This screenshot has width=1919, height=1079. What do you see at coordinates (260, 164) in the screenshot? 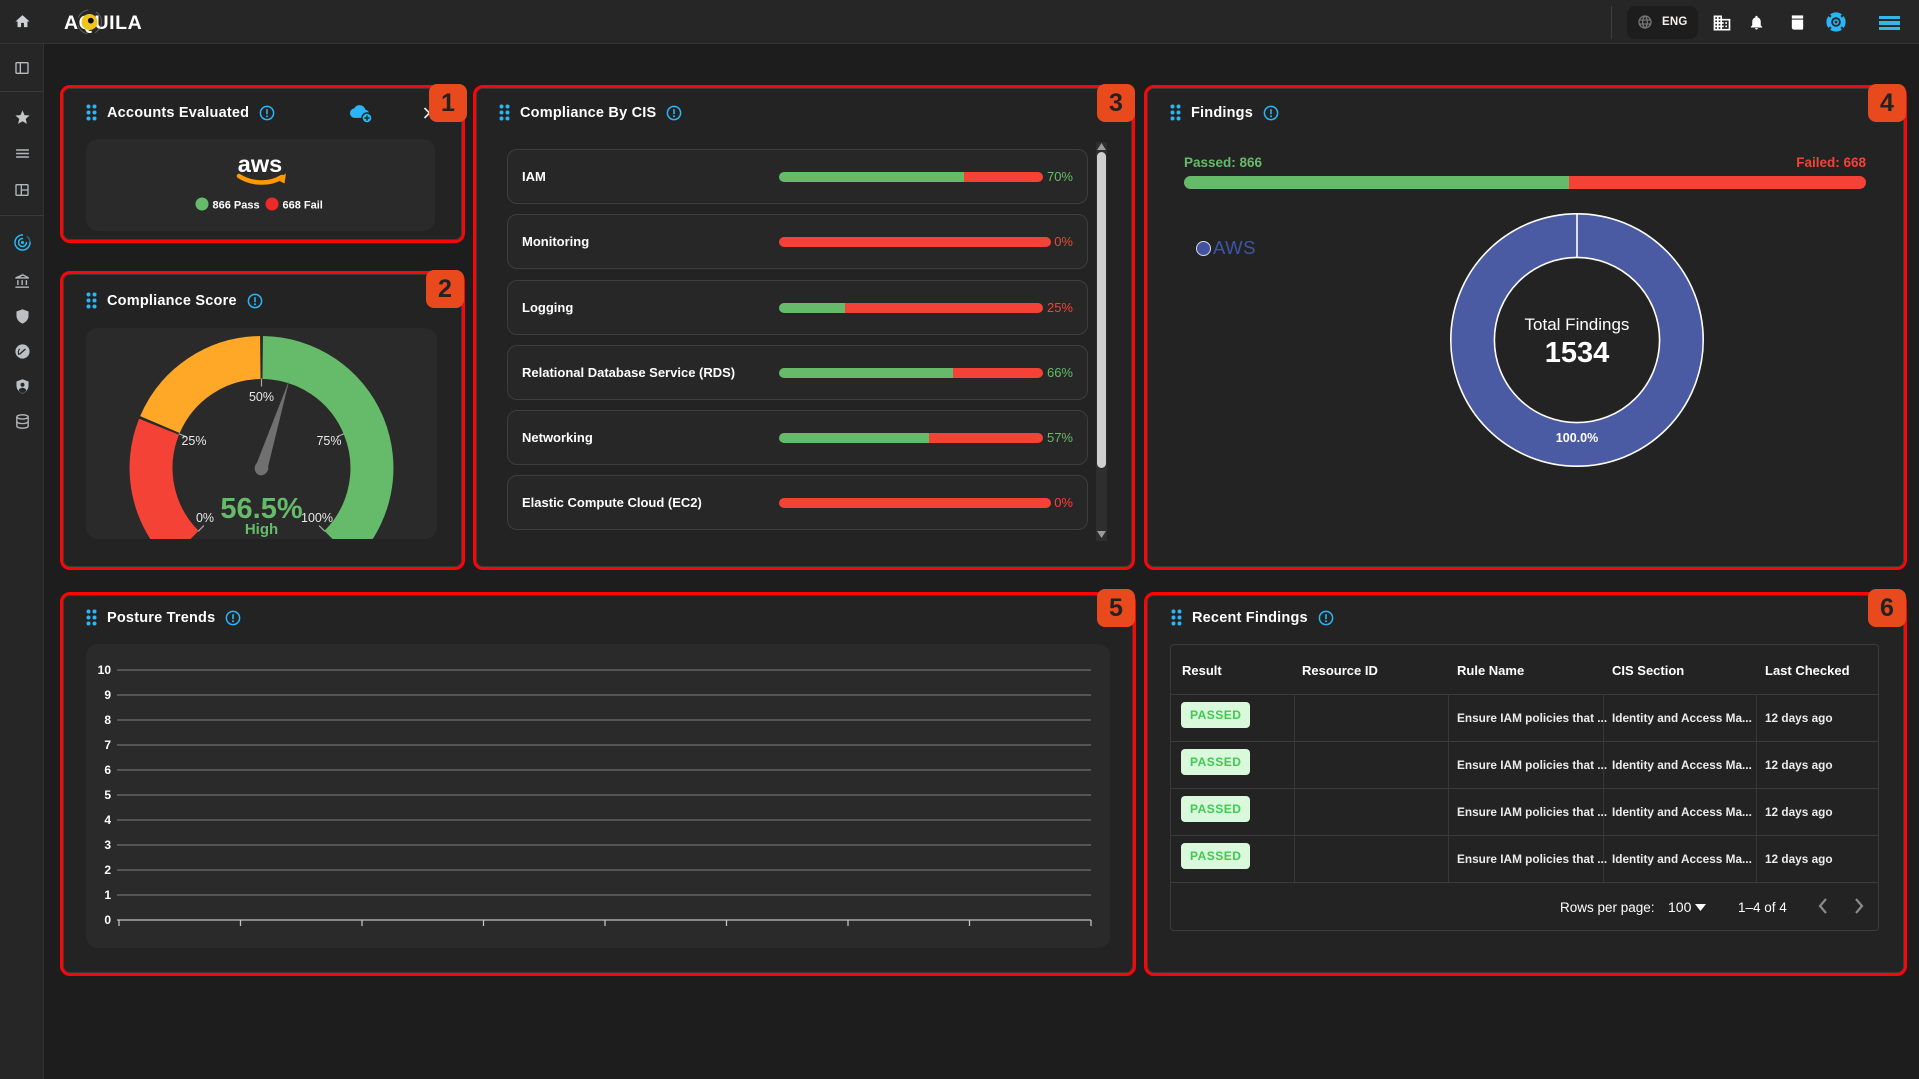
I see `svg-text: aws` at bounding box center [260, 164].